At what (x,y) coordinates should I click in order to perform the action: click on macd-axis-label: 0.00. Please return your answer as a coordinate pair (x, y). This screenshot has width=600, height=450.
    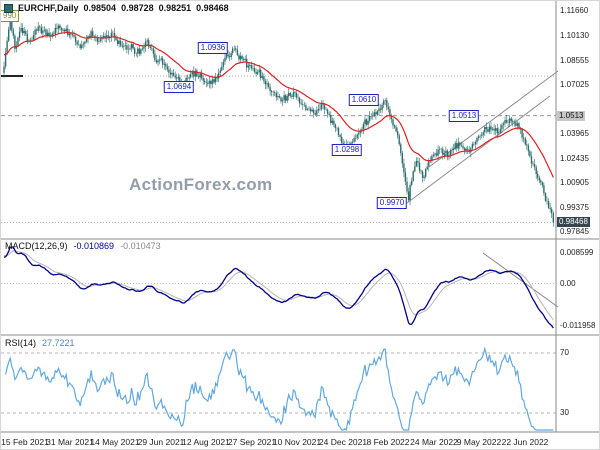
    Looking at the image, I should click on (568, 283).